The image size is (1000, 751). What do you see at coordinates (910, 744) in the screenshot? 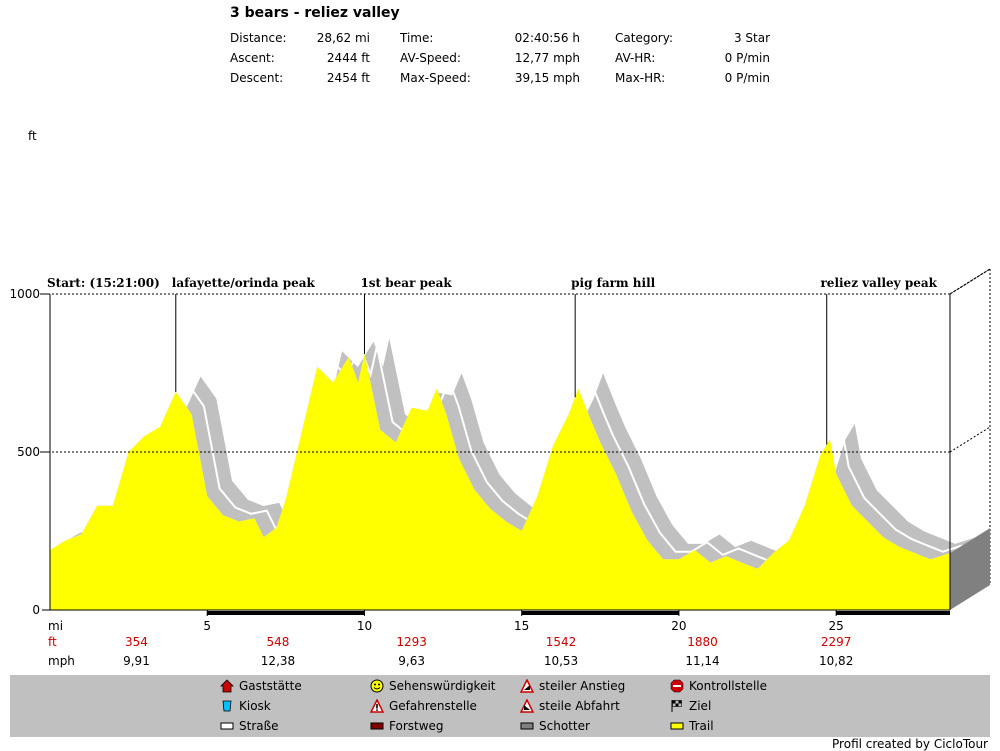
I see `credit-text: Profil created by CicloTour` at bounding box center [910, 744].